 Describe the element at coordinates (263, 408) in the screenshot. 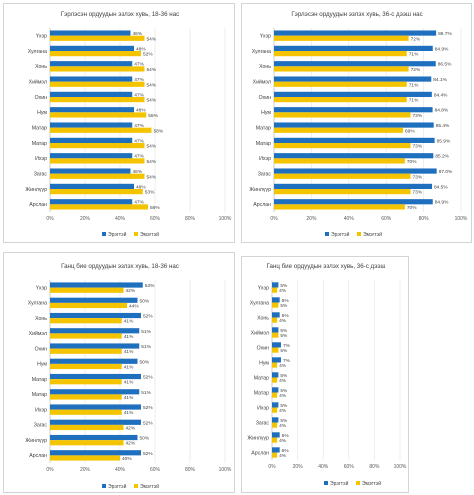

I see `category-label: Ихэр` at that location.